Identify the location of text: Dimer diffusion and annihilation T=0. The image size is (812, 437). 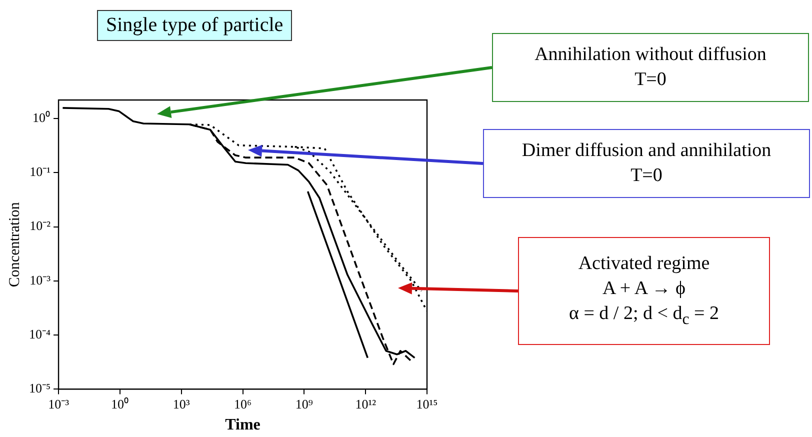
(647, 163).